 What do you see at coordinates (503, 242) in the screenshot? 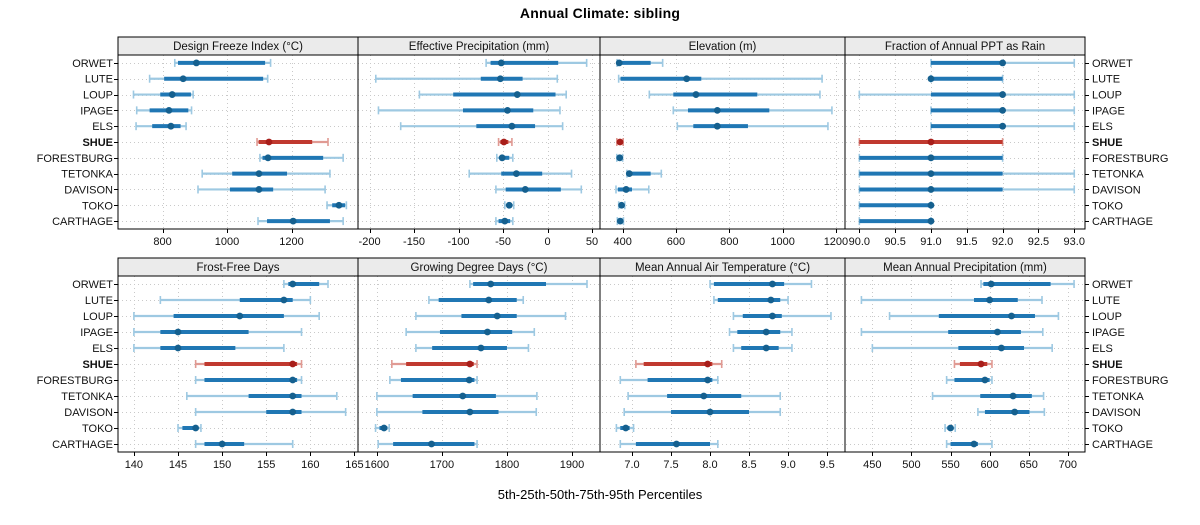
I see `axis-tick-label: -50` at bounding box center [503, 242].